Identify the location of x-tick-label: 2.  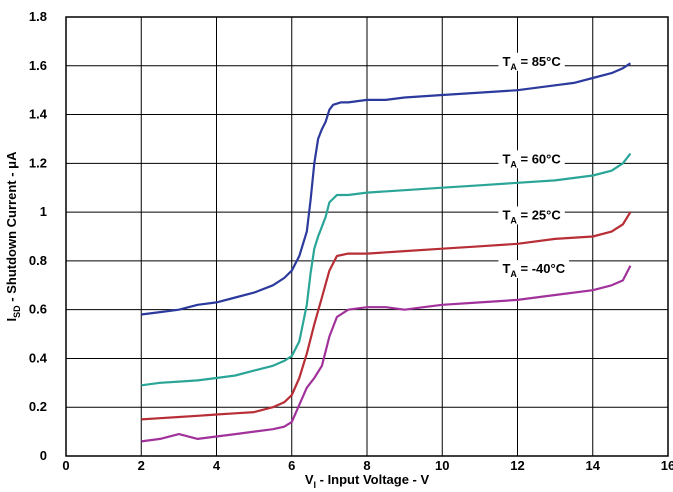
(141, 465).